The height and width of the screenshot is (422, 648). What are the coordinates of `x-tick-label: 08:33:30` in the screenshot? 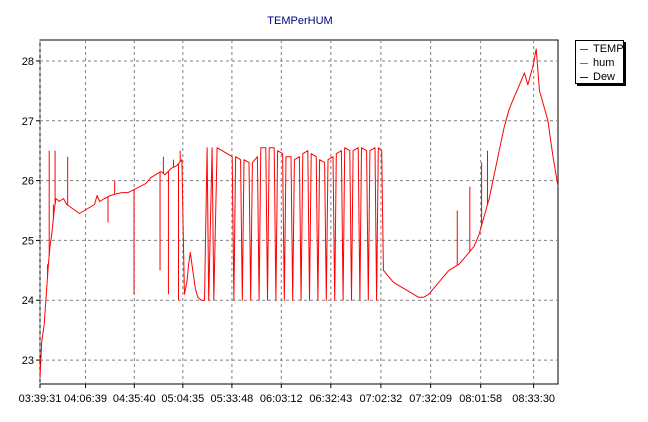 It's located at (533, 399).